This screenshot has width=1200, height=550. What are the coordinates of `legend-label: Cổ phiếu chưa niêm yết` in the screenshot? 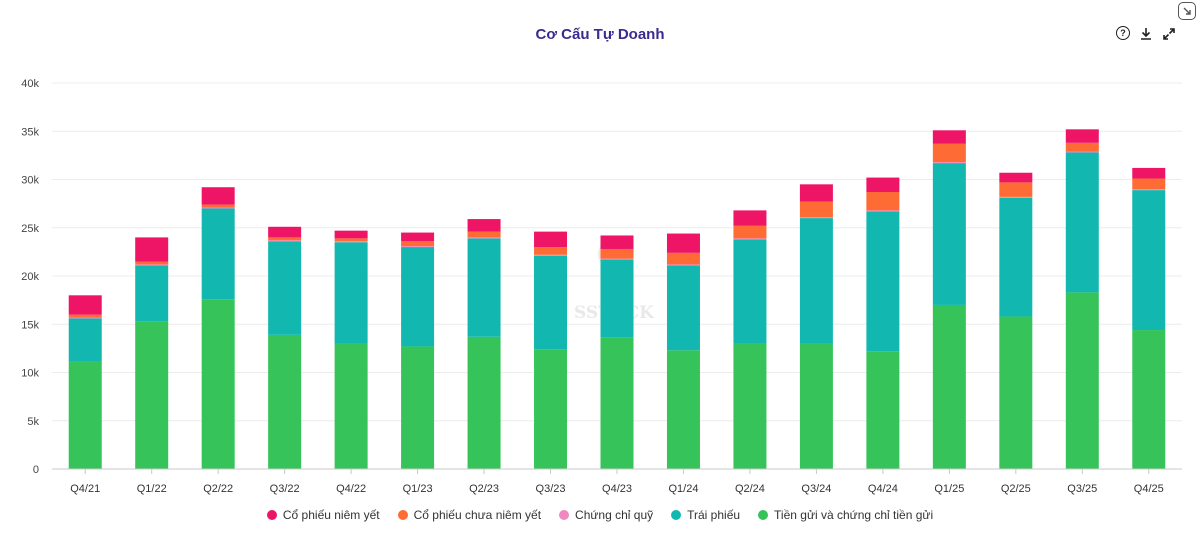 It's located at (477, 515).